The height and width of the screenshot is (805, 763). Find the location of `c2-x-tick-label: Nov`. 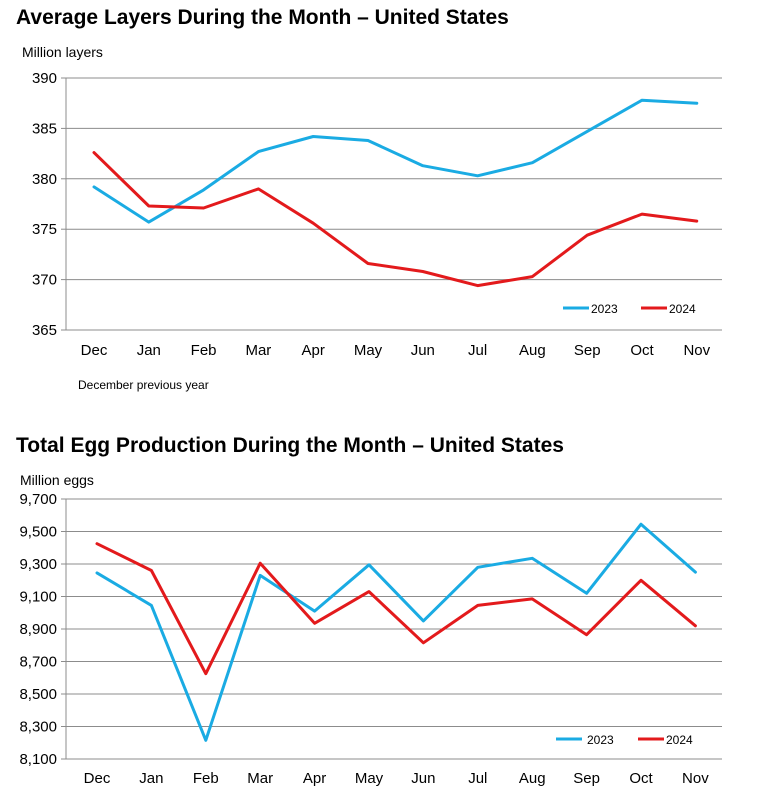

c2-x-tick-label: Nov is located at coordinates (695, 778).